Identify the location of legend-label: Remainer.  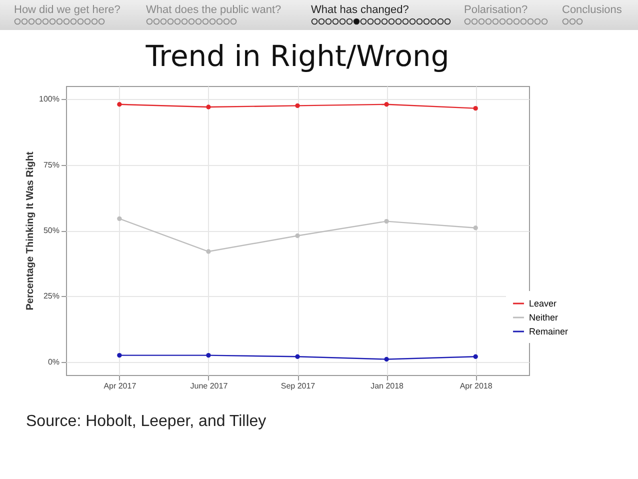
(548, 331).